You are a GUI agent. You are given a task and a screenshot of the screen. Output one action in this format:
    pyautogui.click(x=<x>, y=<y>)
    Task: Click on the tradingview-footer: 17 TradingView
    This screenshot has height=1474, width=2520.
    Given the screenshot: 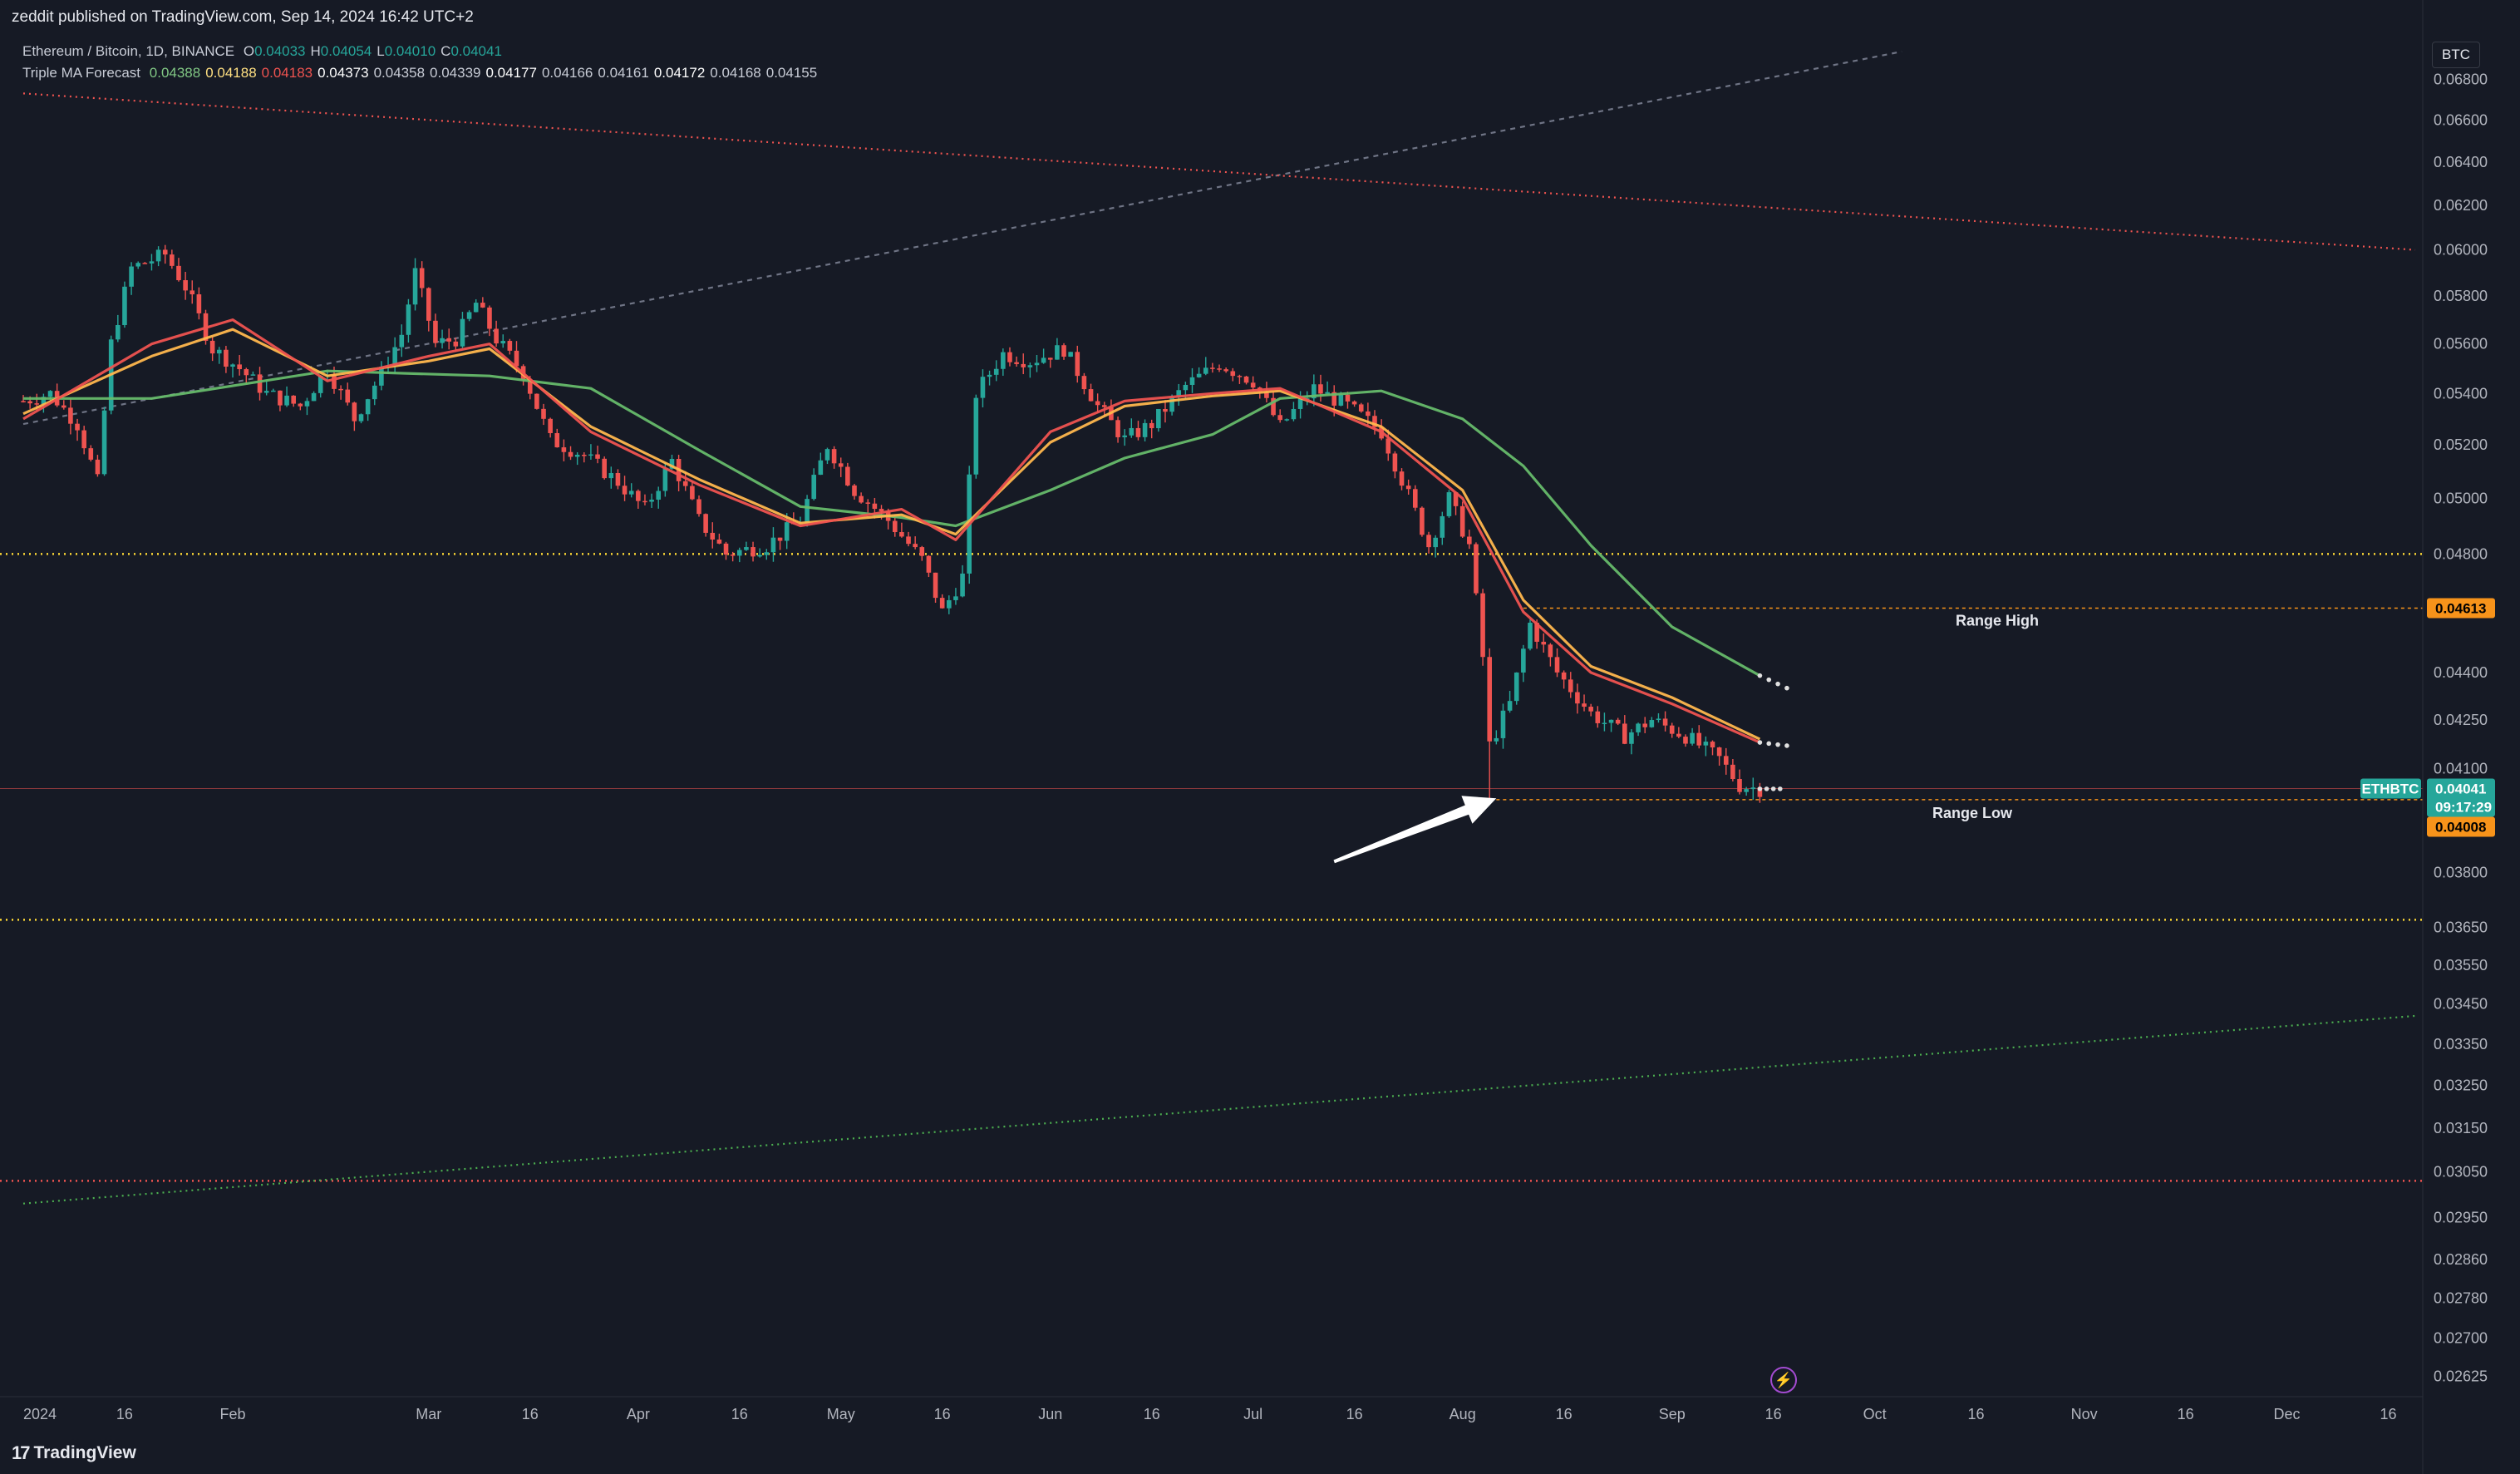 What is the action you would take?
    pyautogui.click(x=74, y=1453)
    